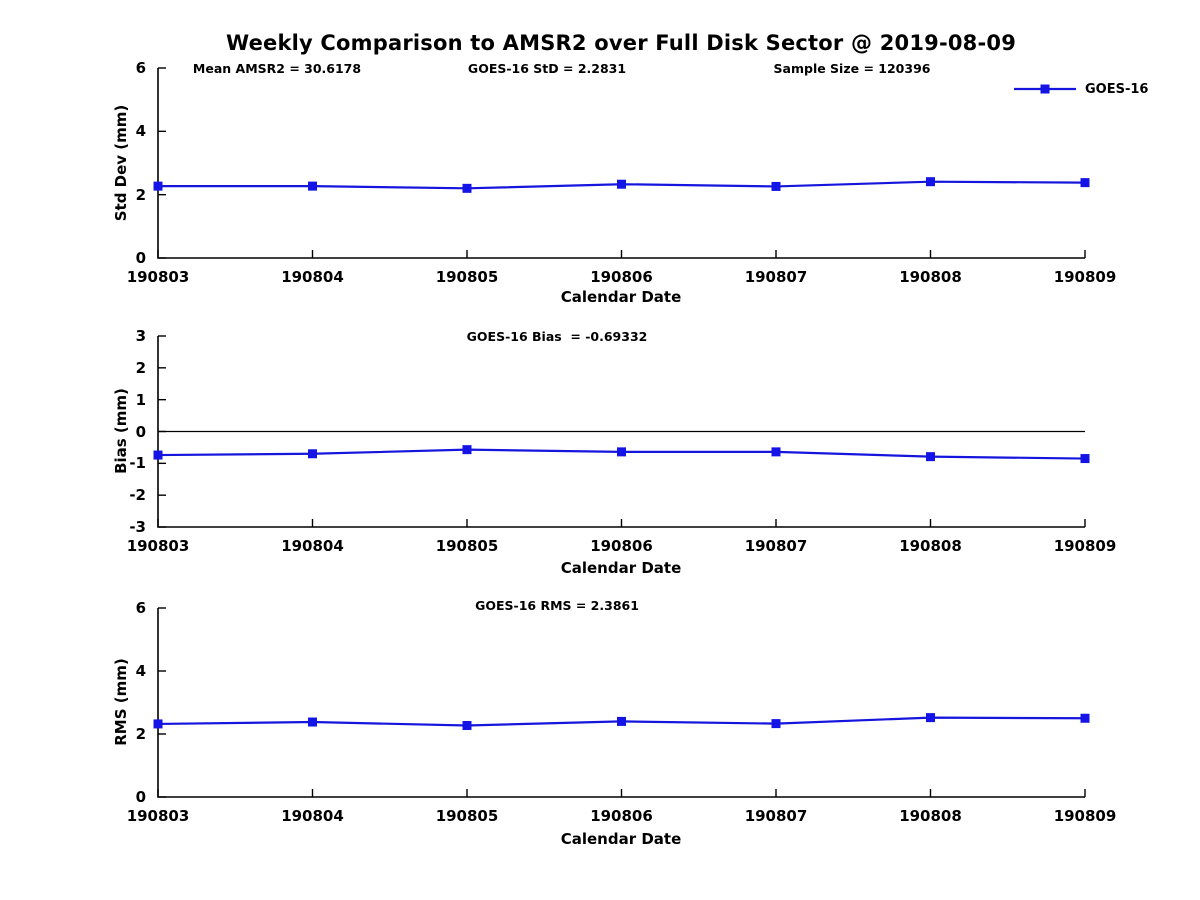 Image resolution: width=1200 pixels, height=900 pixels. I want to click on rms-x-tick-label: 190809, so click(1085, 816).